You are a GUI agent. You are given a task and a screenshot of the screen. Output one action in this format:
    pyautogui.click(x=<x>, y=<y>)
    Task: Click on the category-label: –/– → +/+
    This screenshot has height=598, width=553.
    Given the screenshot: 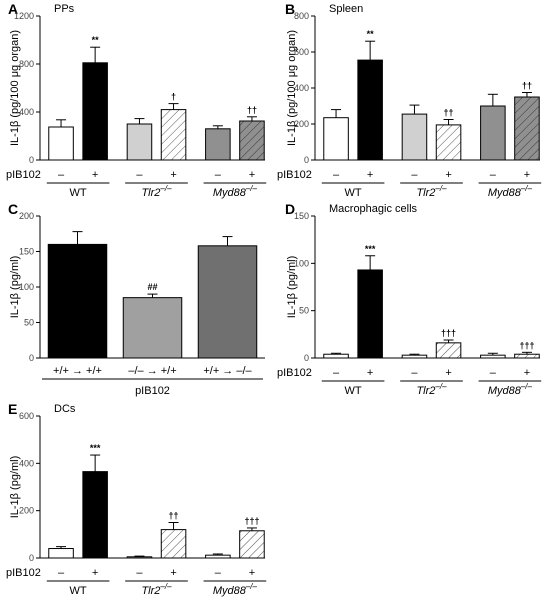 What is the action you would take?
    pyautogui.click(x=152, y=371)
    